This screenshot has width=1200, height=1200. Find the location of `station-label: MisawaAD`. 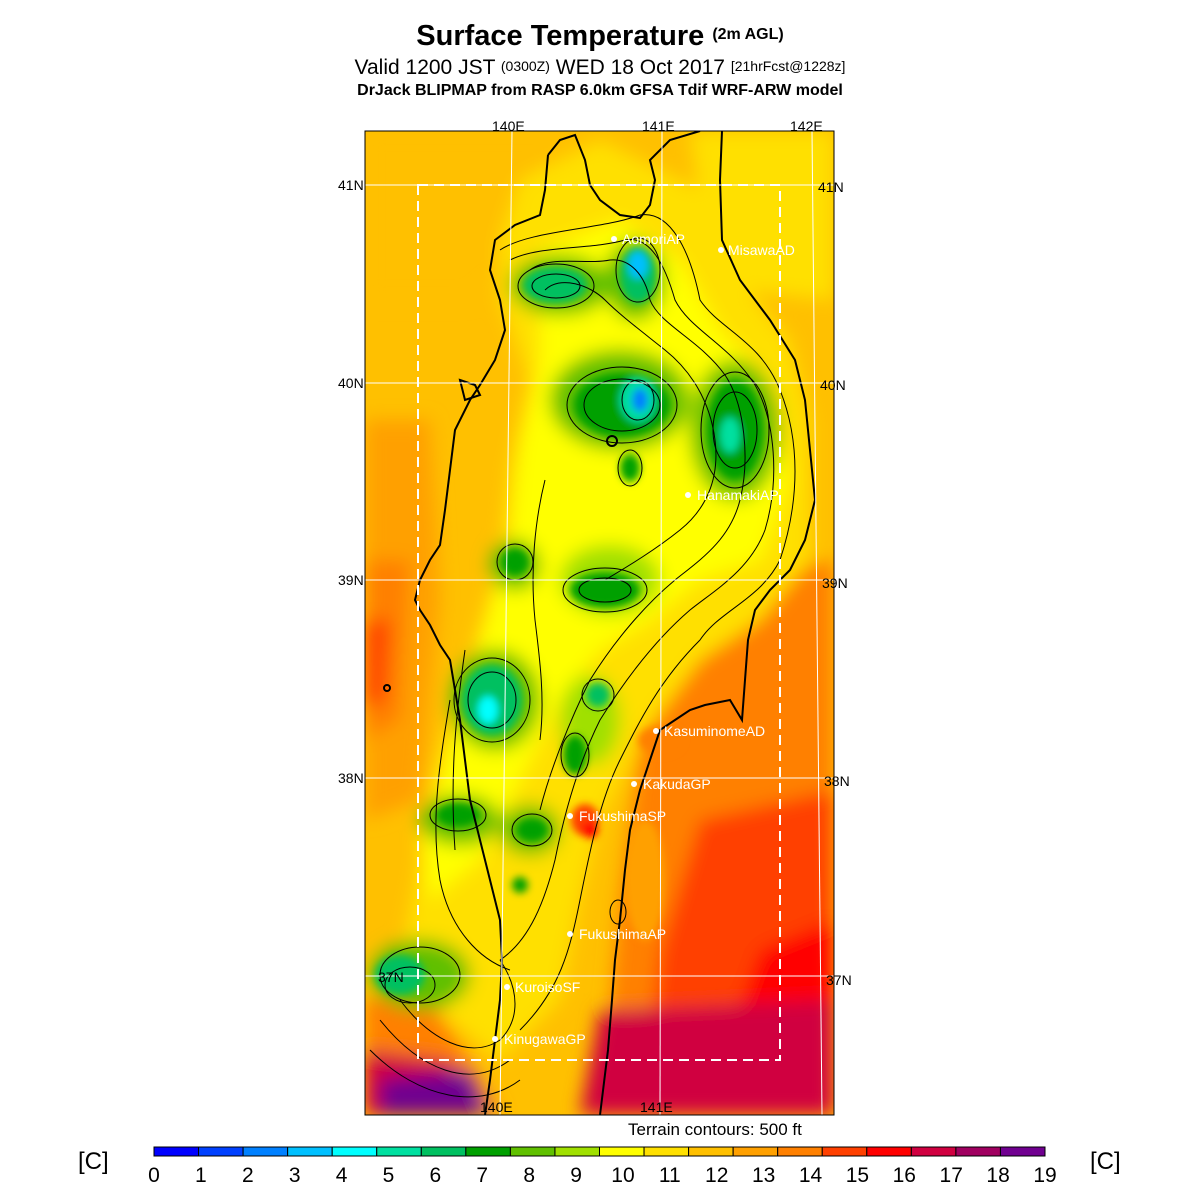

station-label: MisawaAD is located at coordinates (761, 250).